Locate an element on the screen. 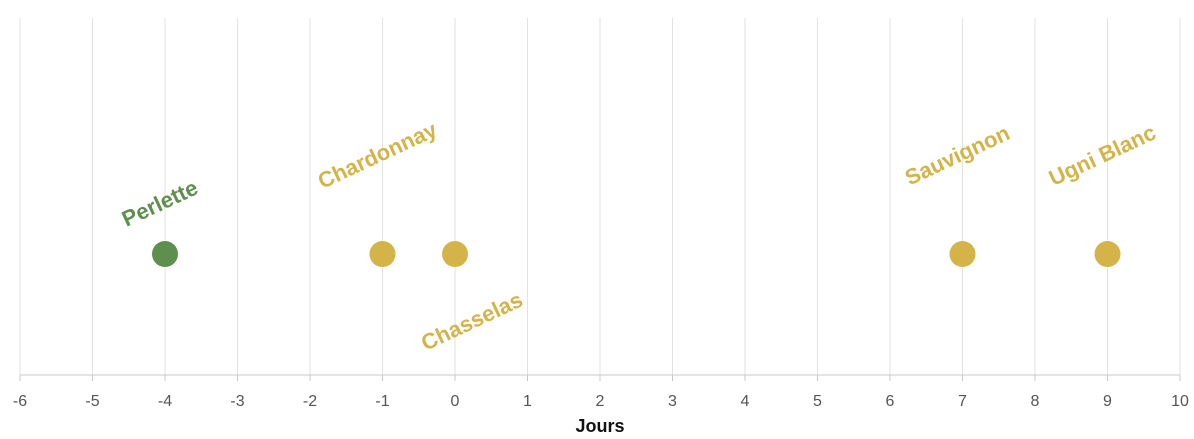  x-tick-label: 1 is located at coordinates (527, 401).